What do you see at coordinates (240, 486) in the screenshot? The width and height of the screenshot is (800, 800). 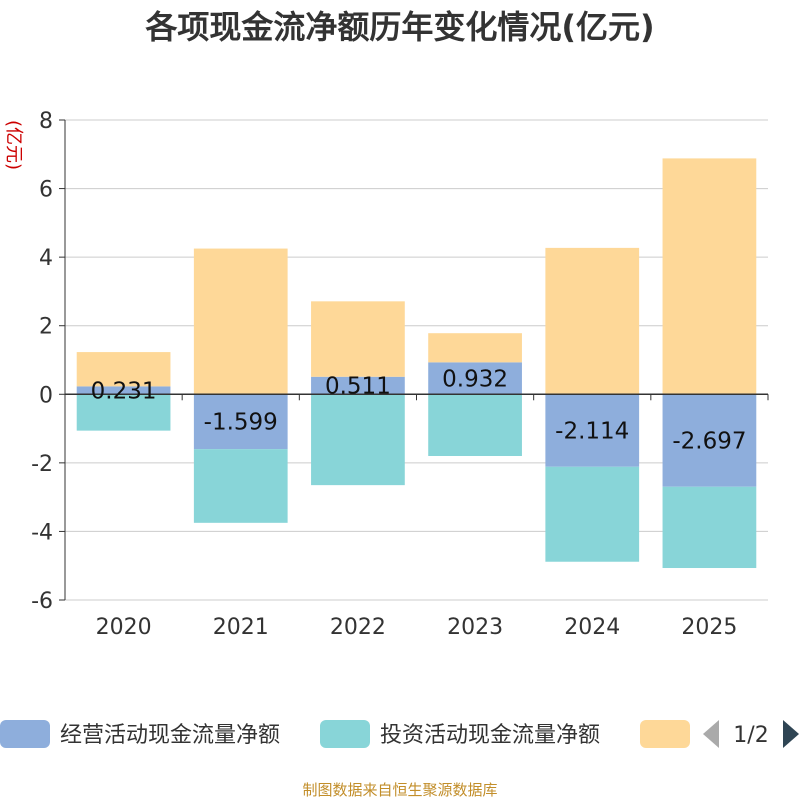 I see `bar-series-1-2021` at bounding box center [240, 486].